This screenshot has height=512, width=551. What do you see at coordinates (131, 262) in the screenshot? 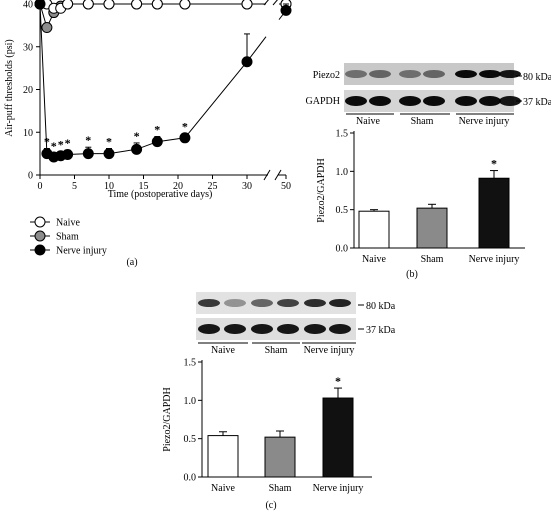
I see `panel-label-a: (a)` at bounding box center [131, 262].